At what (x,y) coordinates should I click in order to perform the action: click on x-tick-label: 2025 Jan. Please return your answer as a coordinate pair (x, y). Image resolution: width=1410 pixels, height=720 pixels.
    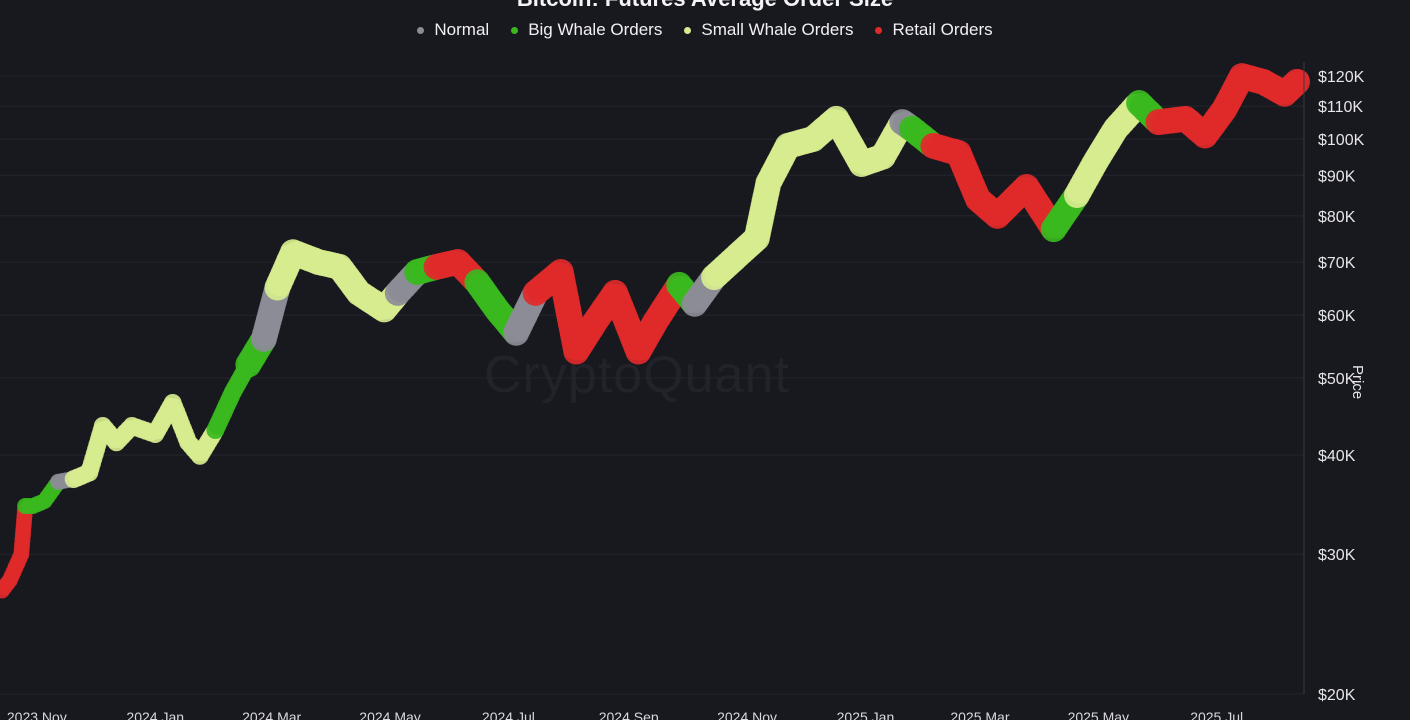
    Looking at the image, I should click on (866, 714).